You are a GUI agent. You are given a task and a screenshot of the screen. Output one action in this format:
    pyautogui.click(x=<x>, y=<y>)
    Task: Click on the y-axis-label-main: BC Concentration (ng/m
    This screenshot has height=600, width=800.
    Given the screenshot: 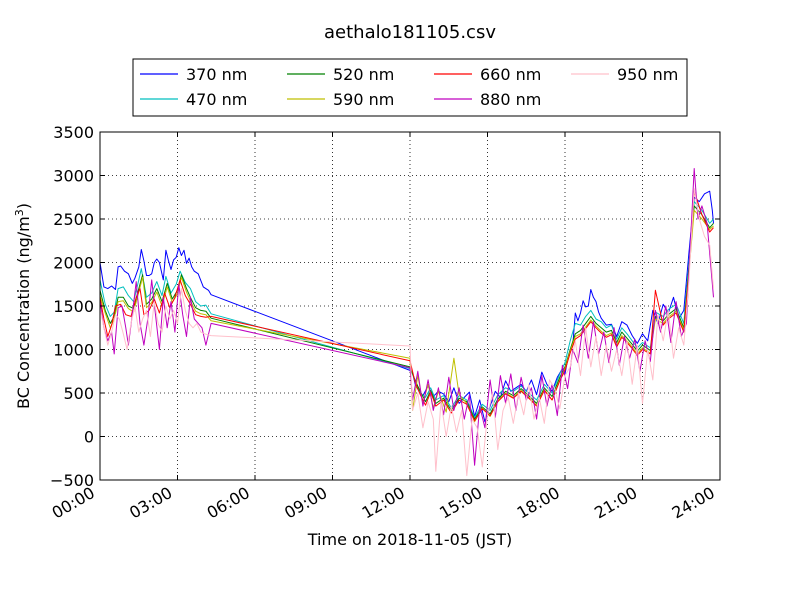 What is the action you would take?
    pyautogui.click(x=23, y=312)
    